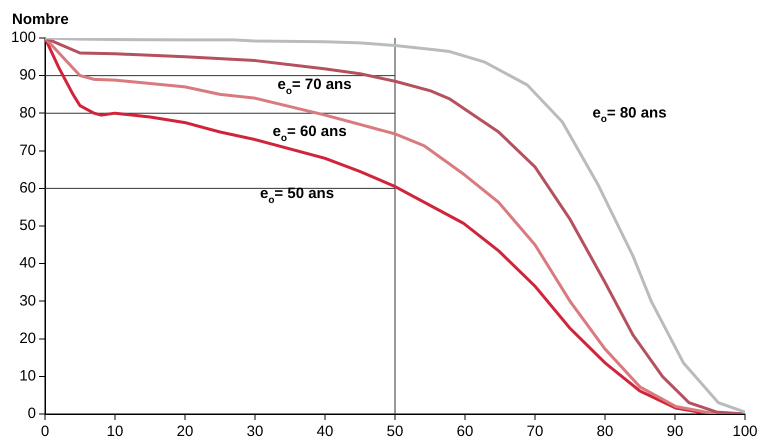 This screenshot has width=761, height=448. I want to click on x-tick-label: 80, so click(605, 431).